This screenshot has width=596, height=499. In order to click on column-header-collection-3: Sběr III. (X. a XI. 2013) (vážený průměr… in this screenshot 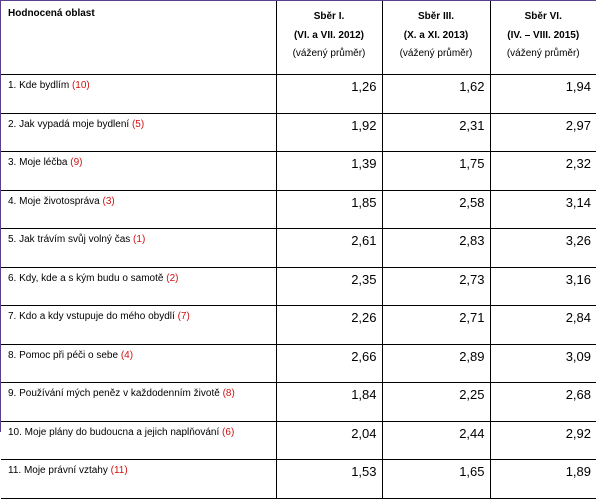, I will do `click(436, 38)`.